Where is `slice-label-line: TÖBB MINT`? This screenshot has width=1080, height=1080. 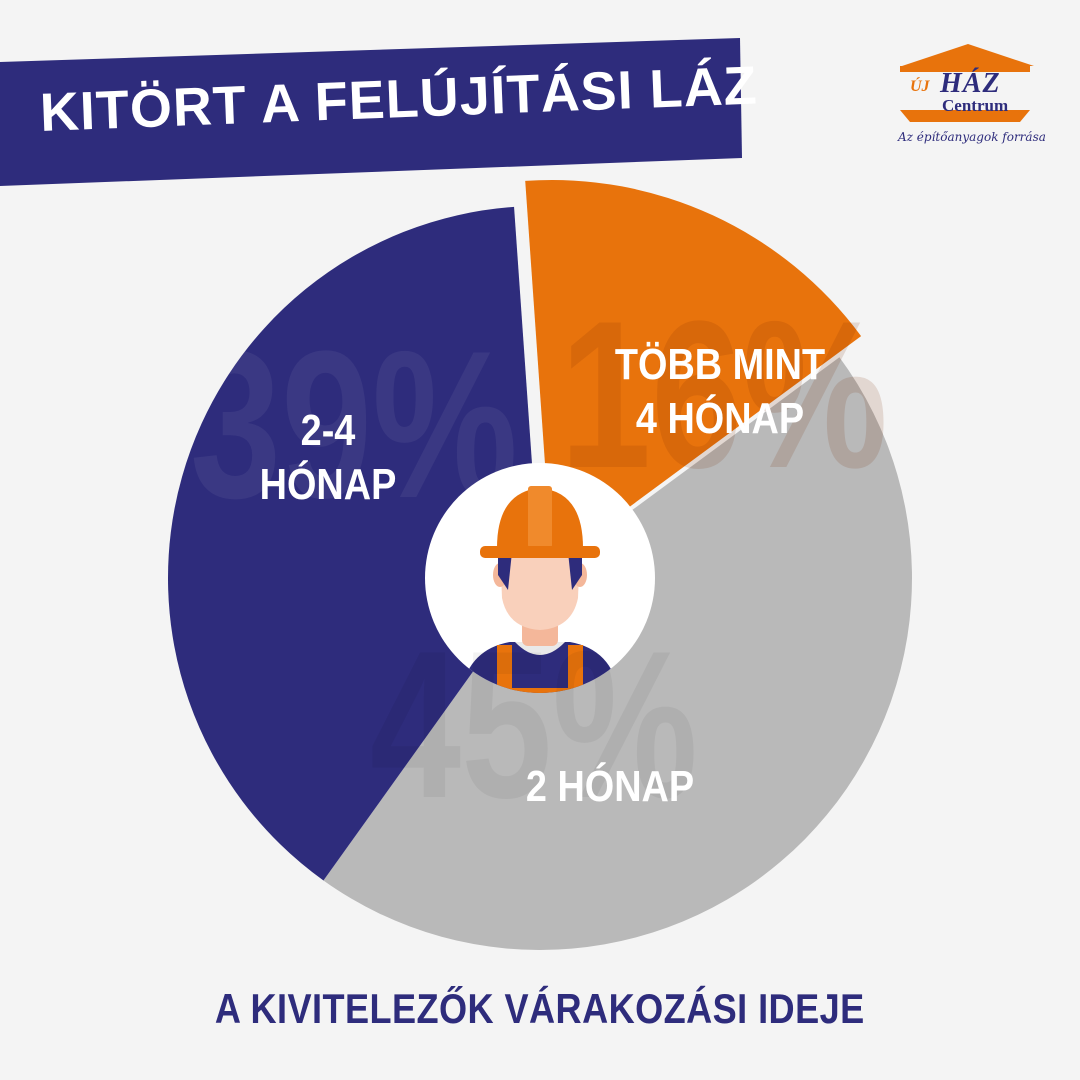 slice-label-line: TÖBB MINT is located at coordinates (720, 364).